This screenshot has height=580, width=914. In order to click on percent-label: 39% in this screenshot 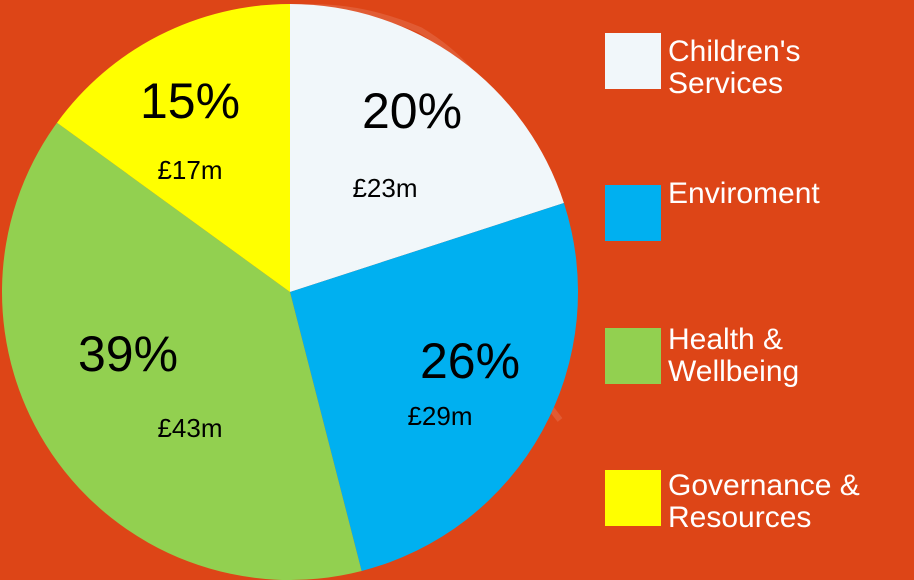, I will do `click(128, 354)`.